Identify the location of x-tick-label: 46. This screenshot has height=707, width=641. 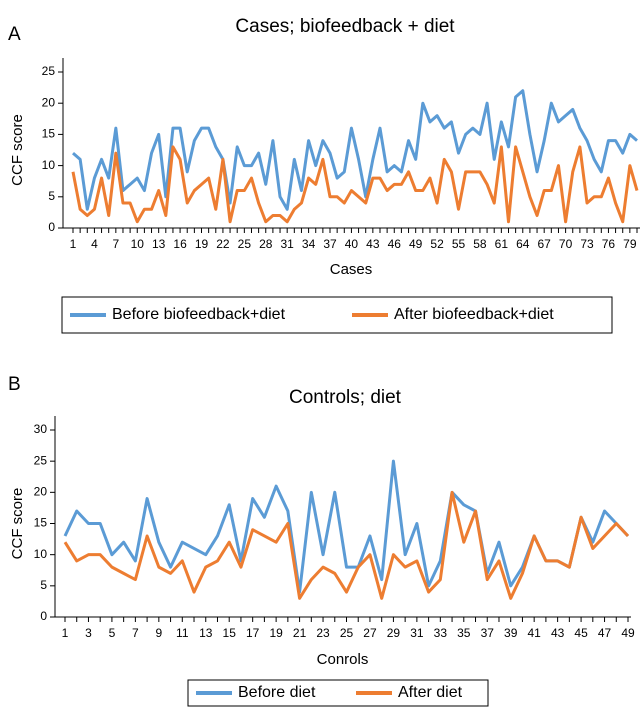
(395, 244).